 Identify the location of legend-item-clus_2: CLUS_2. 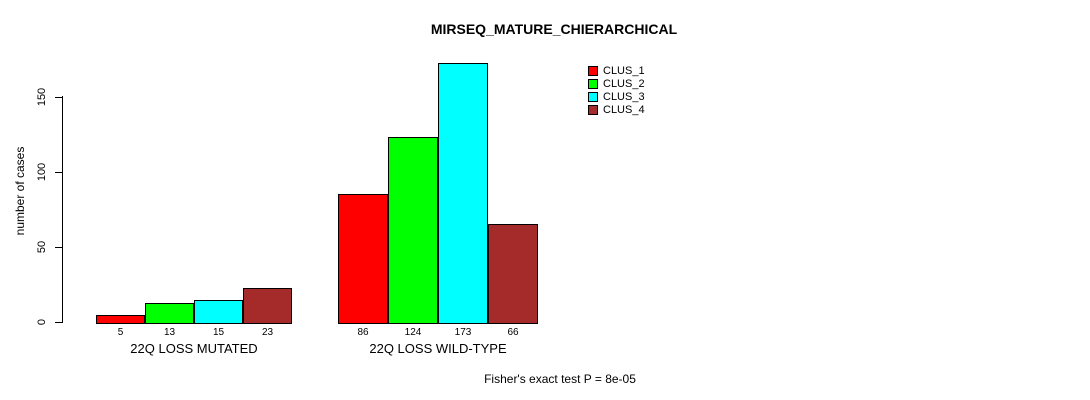
(616, 84).